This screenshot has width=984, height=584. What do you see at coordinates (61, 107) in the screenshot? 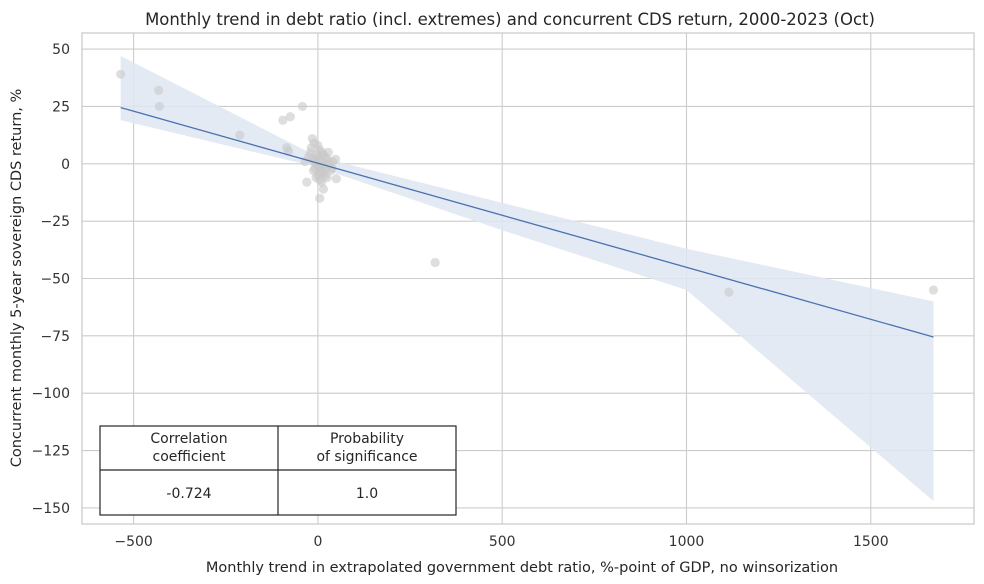
I see `y-tick-label: 25` at bounding box center [61, 107].